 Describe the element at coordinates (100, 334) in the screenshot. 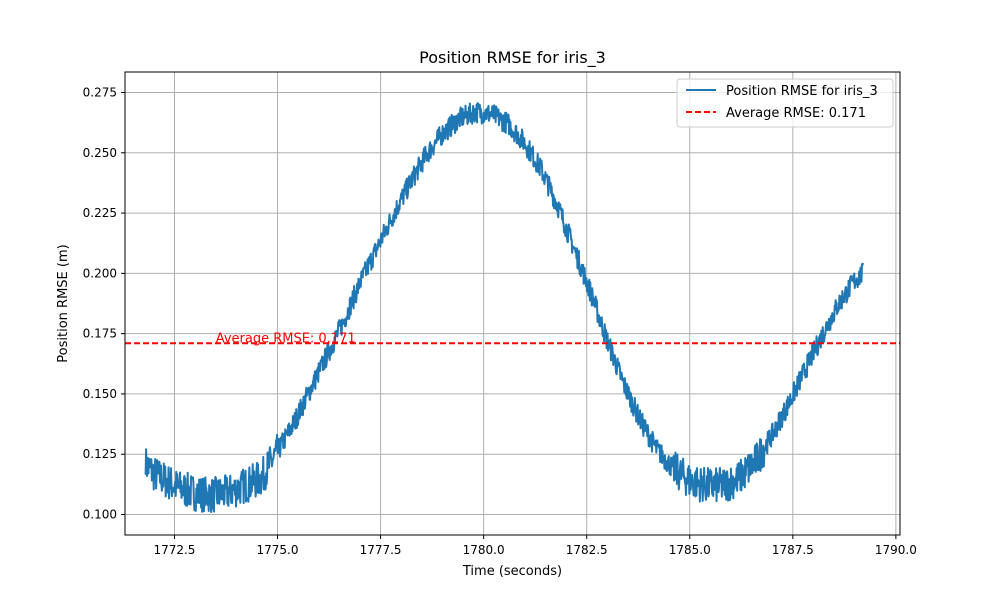

I see `y-tick-label: 0.175` at that location.